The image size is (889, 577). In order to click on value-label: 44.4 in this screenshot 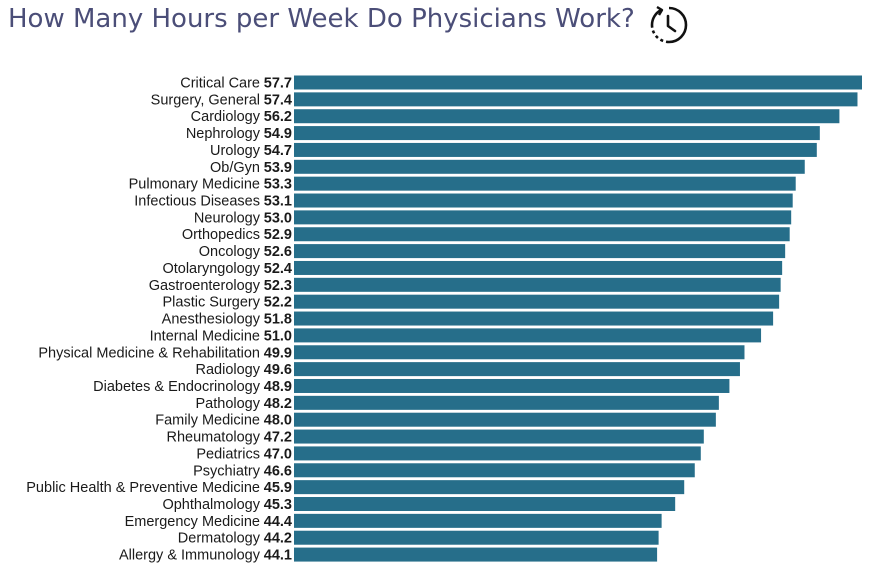, I will do `click(278, 522)`.